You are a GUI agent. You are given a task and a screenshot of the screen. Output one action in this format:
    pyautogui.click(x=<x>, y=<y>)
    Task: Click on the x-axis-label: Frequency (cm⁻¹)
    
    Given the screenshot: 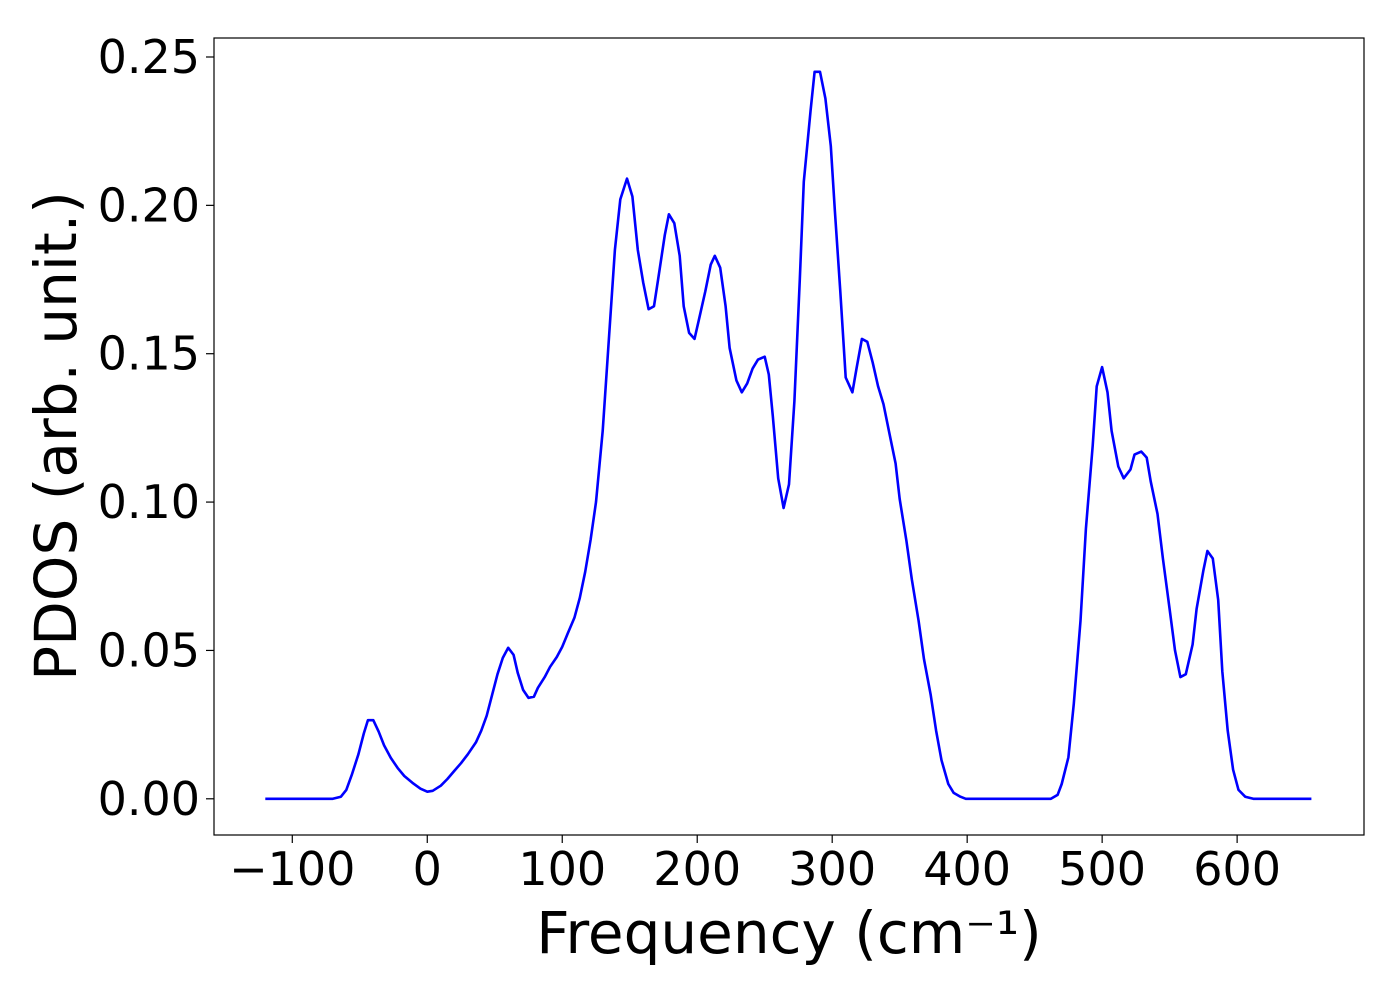 What is the action you would take?
    pyautogui.click(x=789, y=933)
    